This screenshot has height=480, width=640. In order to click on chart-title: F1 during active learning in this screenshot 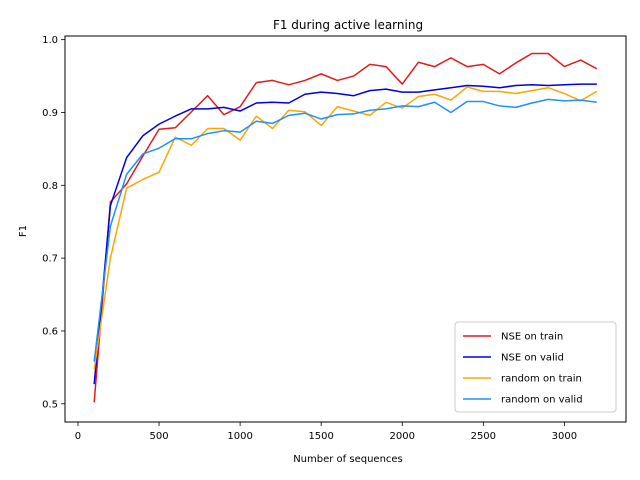, I will do `click(348, 25)`.